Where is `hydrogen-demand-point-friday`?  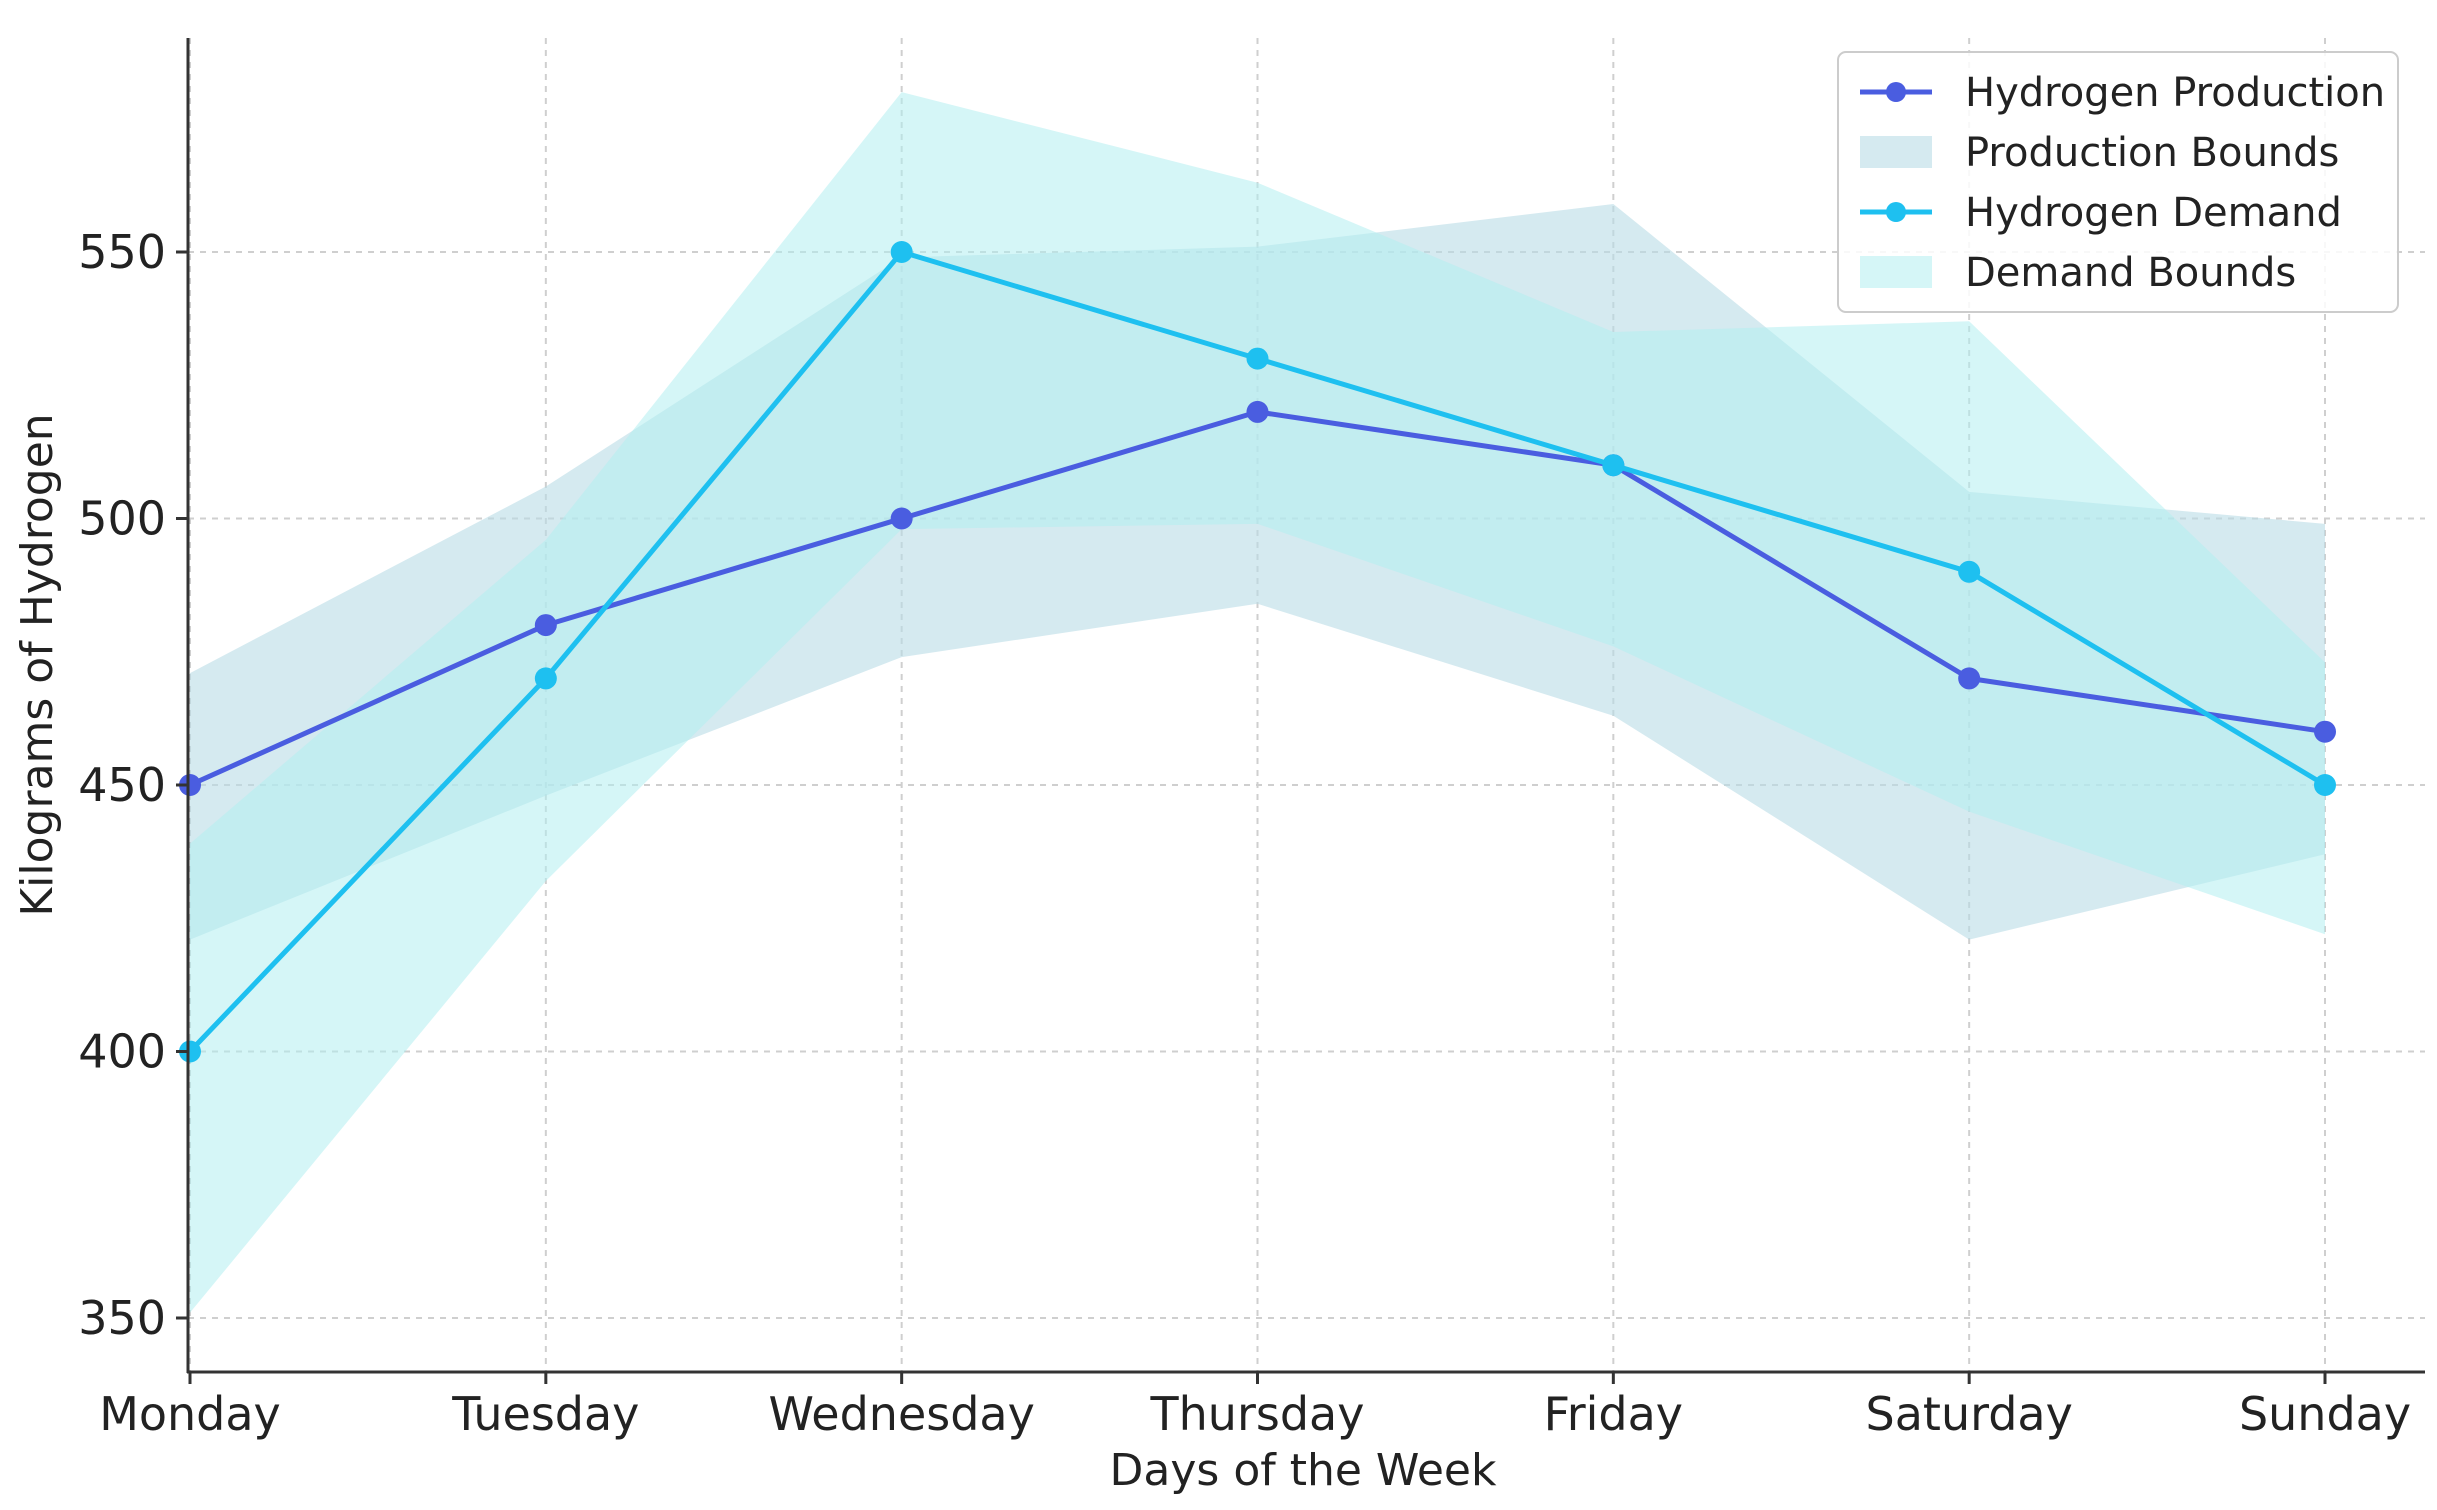 hydrogen-demand-point-friday is located at coordinates (1613, 465).